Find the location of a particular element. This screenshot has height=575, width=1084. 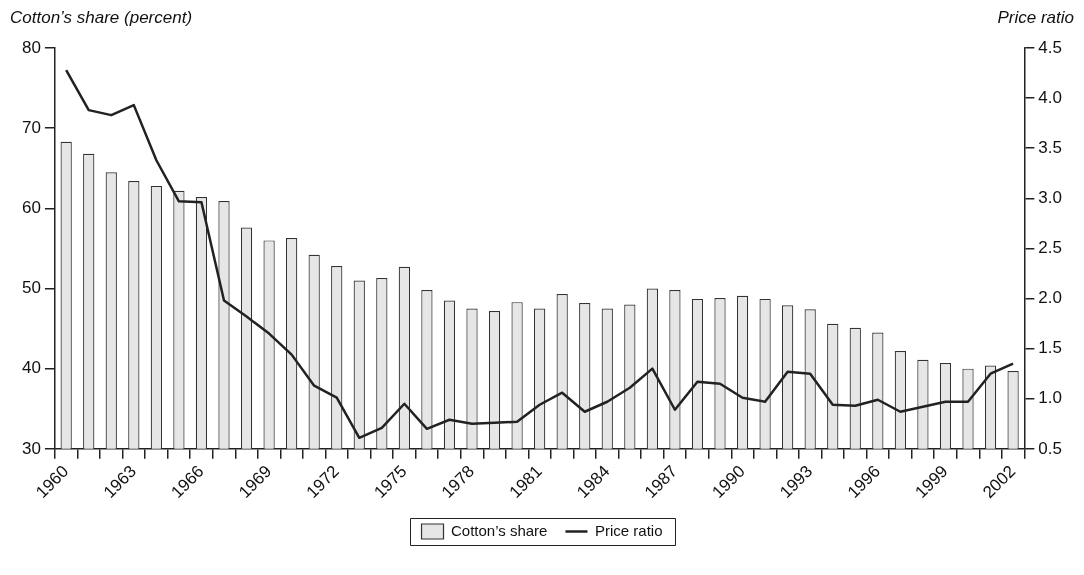

y-tick-label: 70 is located at coordinates (31, 127).